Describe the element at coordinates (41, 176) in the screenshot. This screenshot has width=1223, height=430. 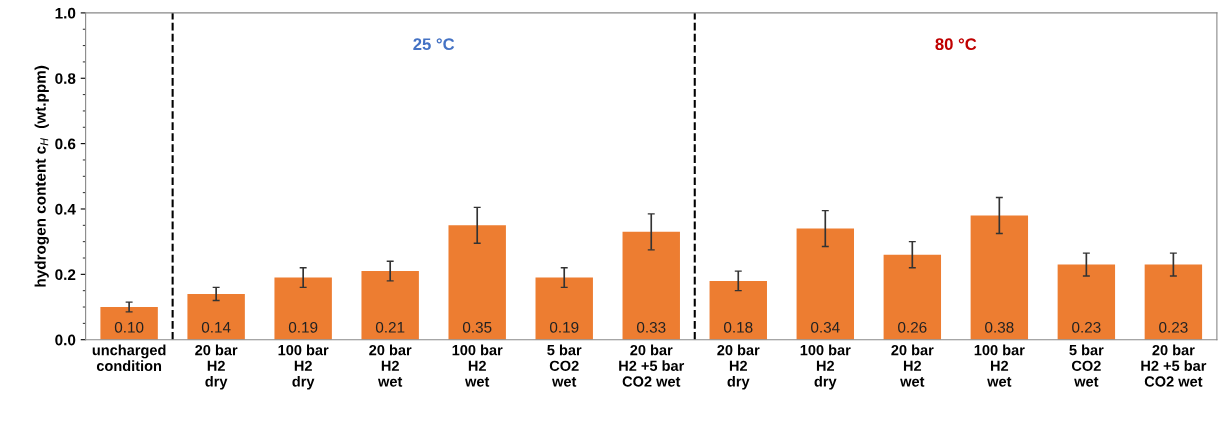
I see `y-axis-title: hydrogen content c$_{H}$ (wt.ppm)` at that location.